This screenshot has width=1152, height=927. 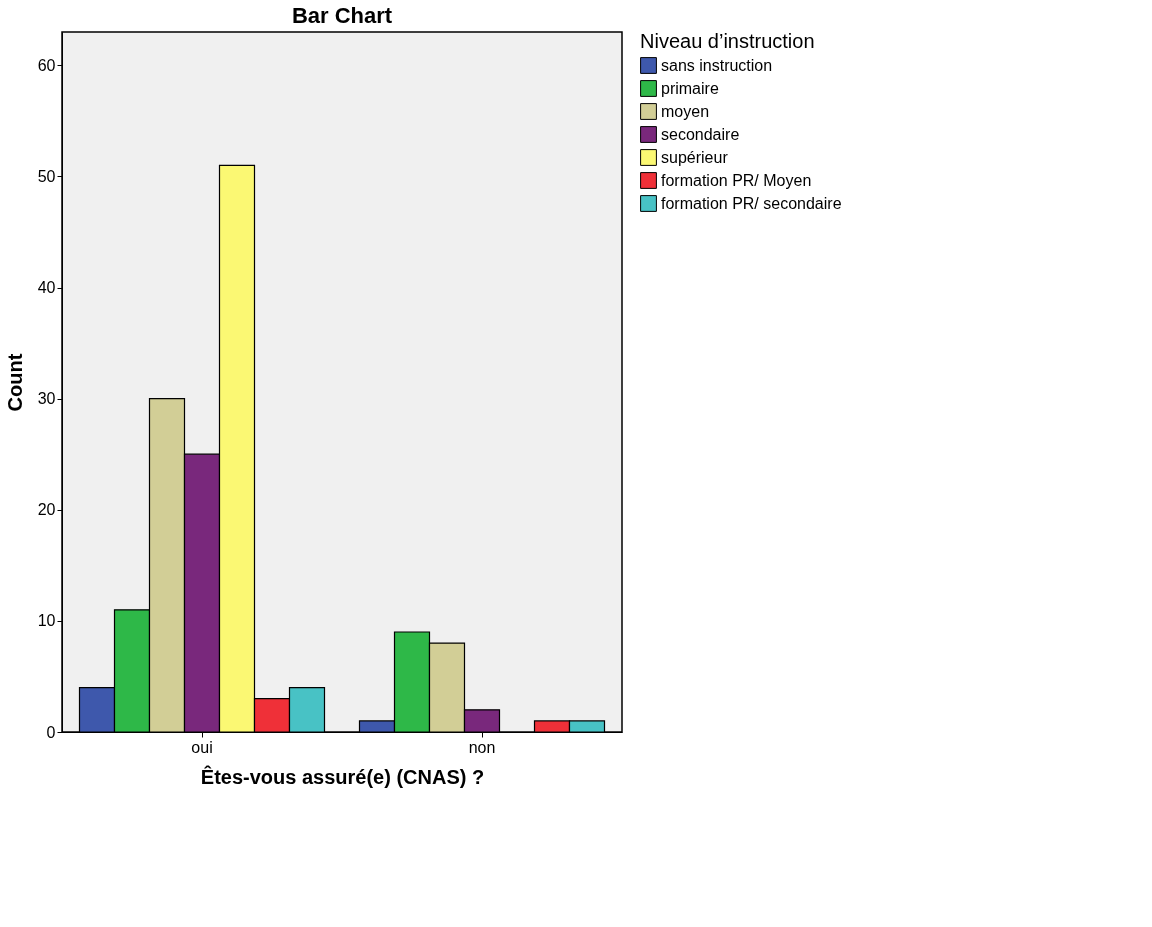 I want to click on legend-label: sans instruction, so click(x=717, y=65).